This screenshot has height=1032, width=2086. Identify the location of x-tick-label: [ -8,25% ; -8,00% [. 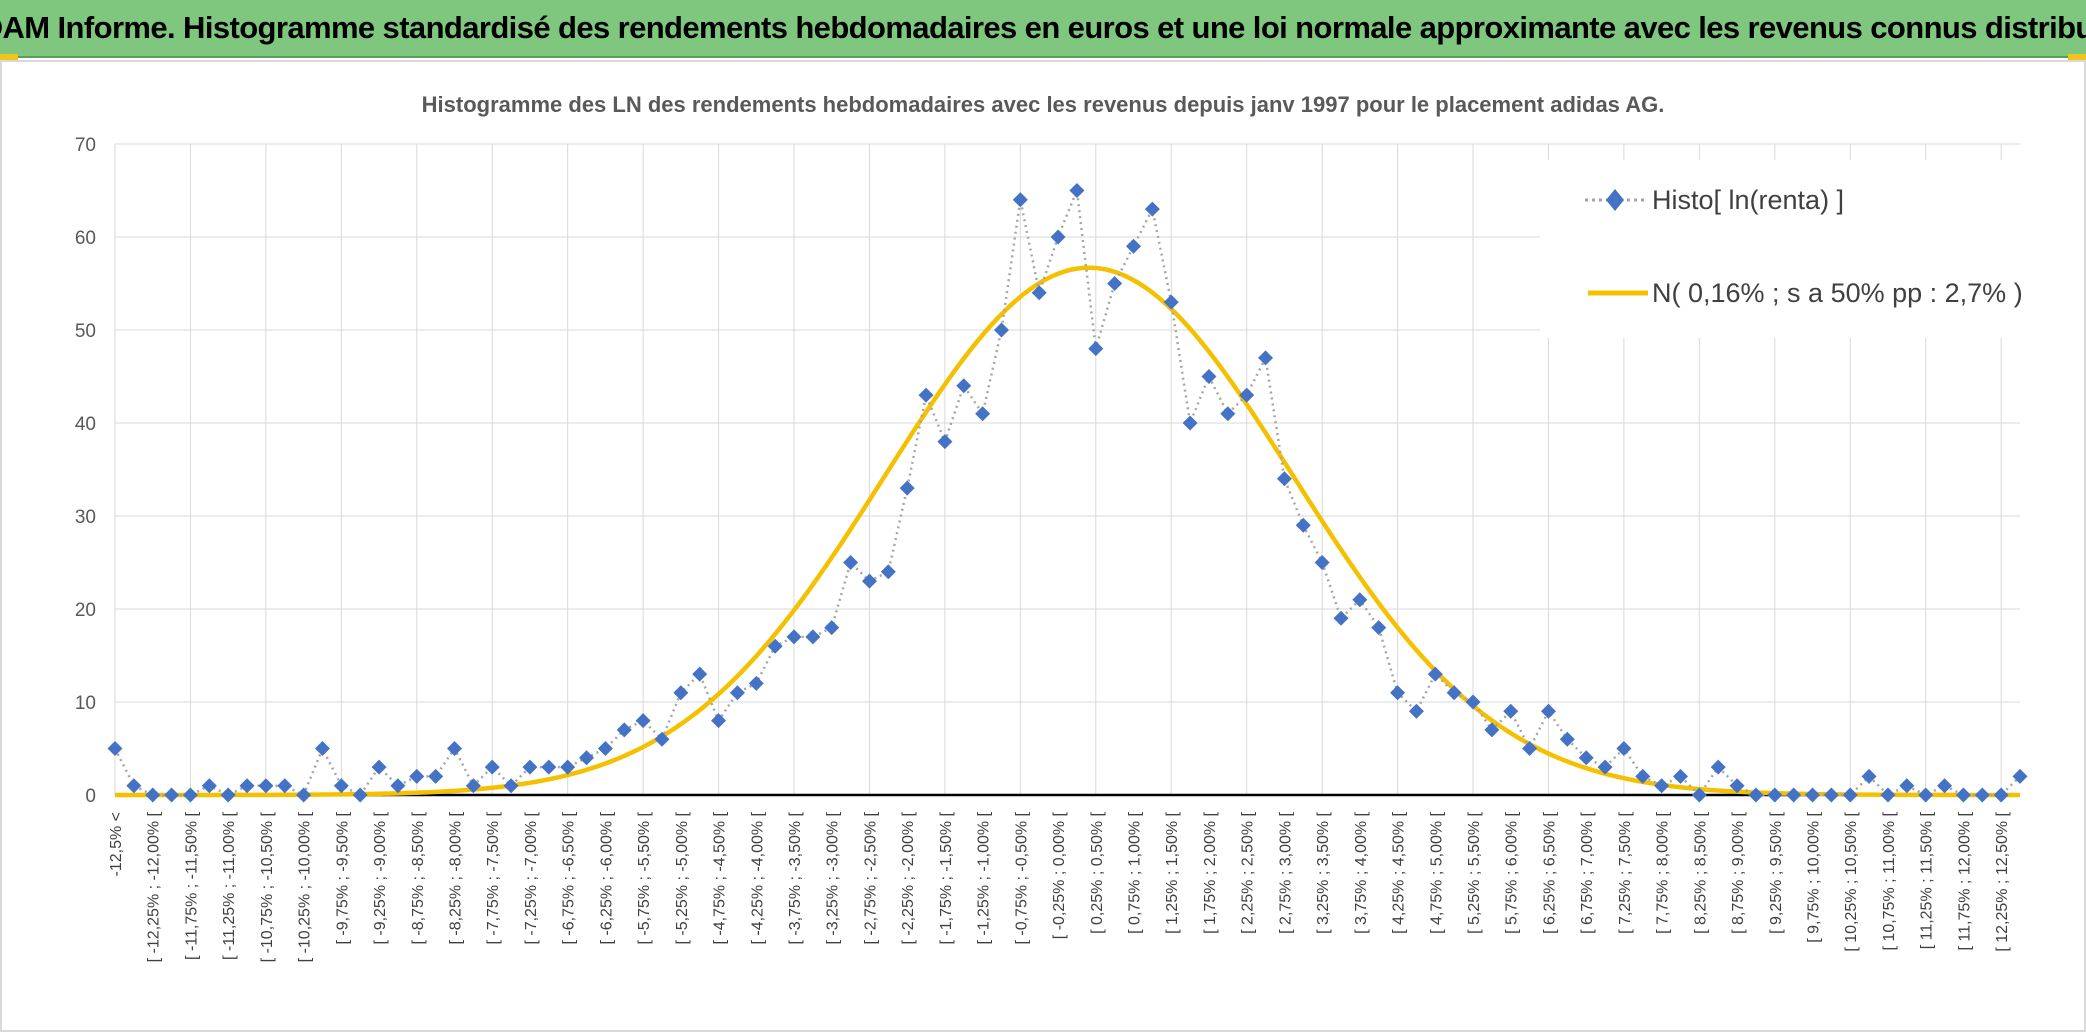
(456, 877).